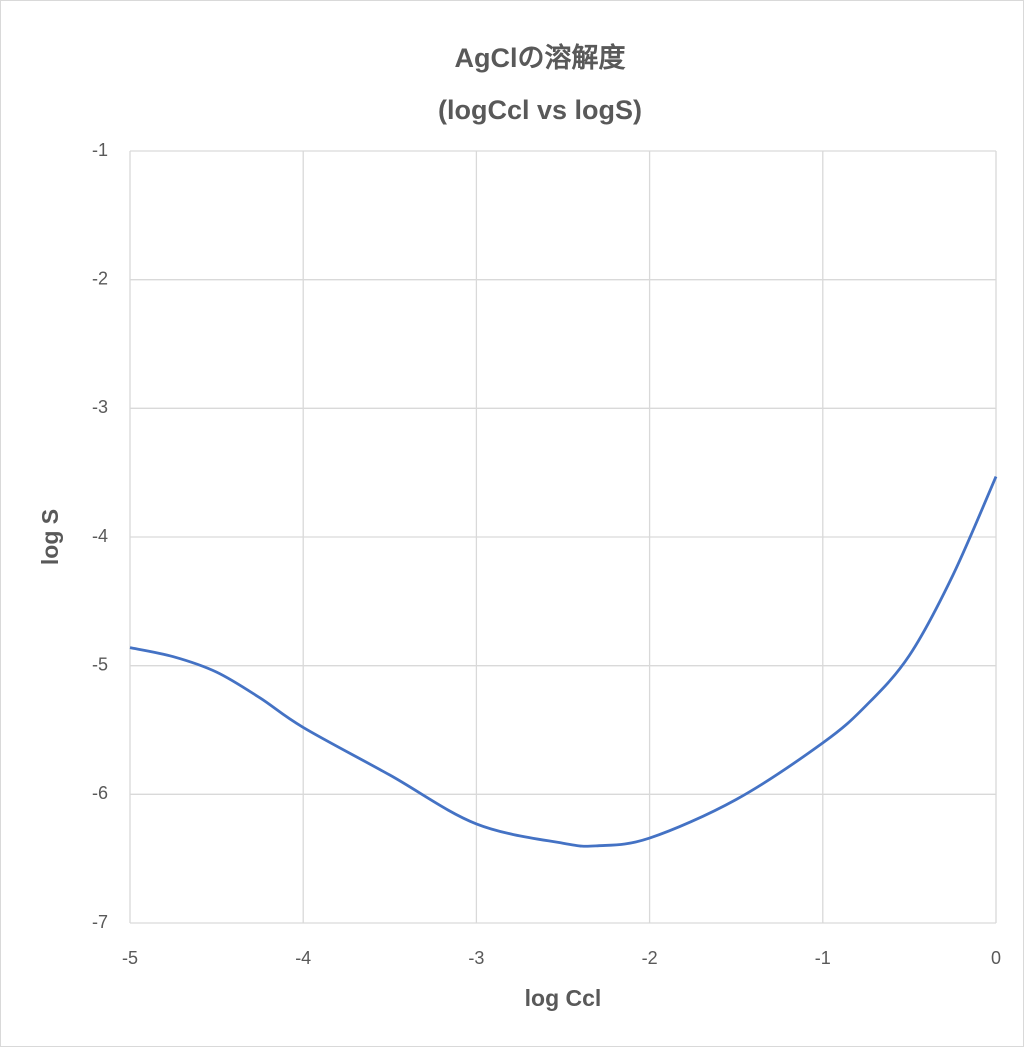  Describe the element at coordinates (100, 278) in the screenshot. I see `y-tick-label: -2` at that location.